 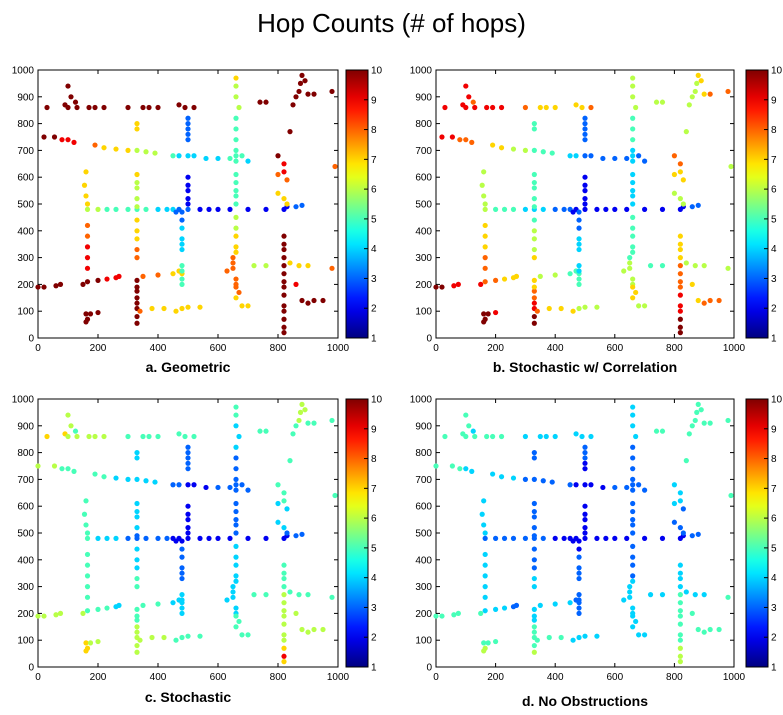 I want to click on colorbar, so click(x=357, y=204).